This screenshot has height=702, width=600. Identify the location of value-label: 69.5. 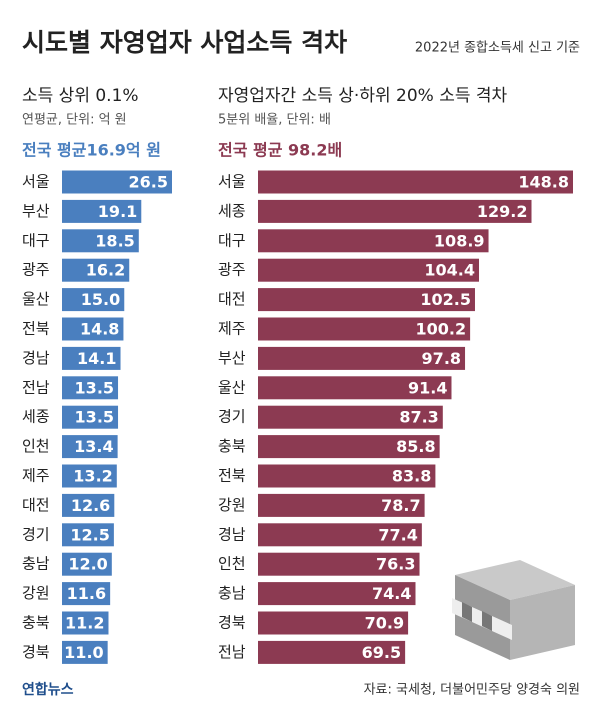
(381, 652).